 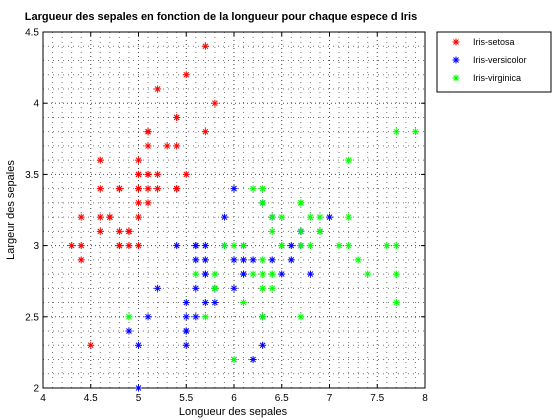 What do you see at coordinates (233, 412) in the screenshot?
I see `x-axis-label: Longueur des sepales` at bounding box center [233, 412].